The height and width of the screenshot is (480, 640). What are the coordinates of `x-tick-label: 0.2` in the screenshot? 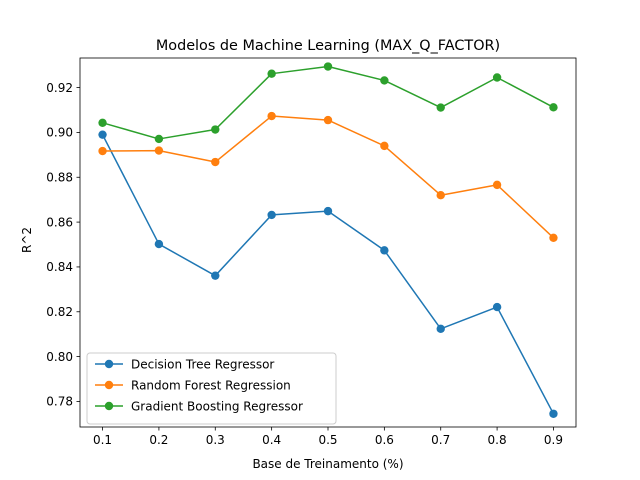 It's located at (158, 440).